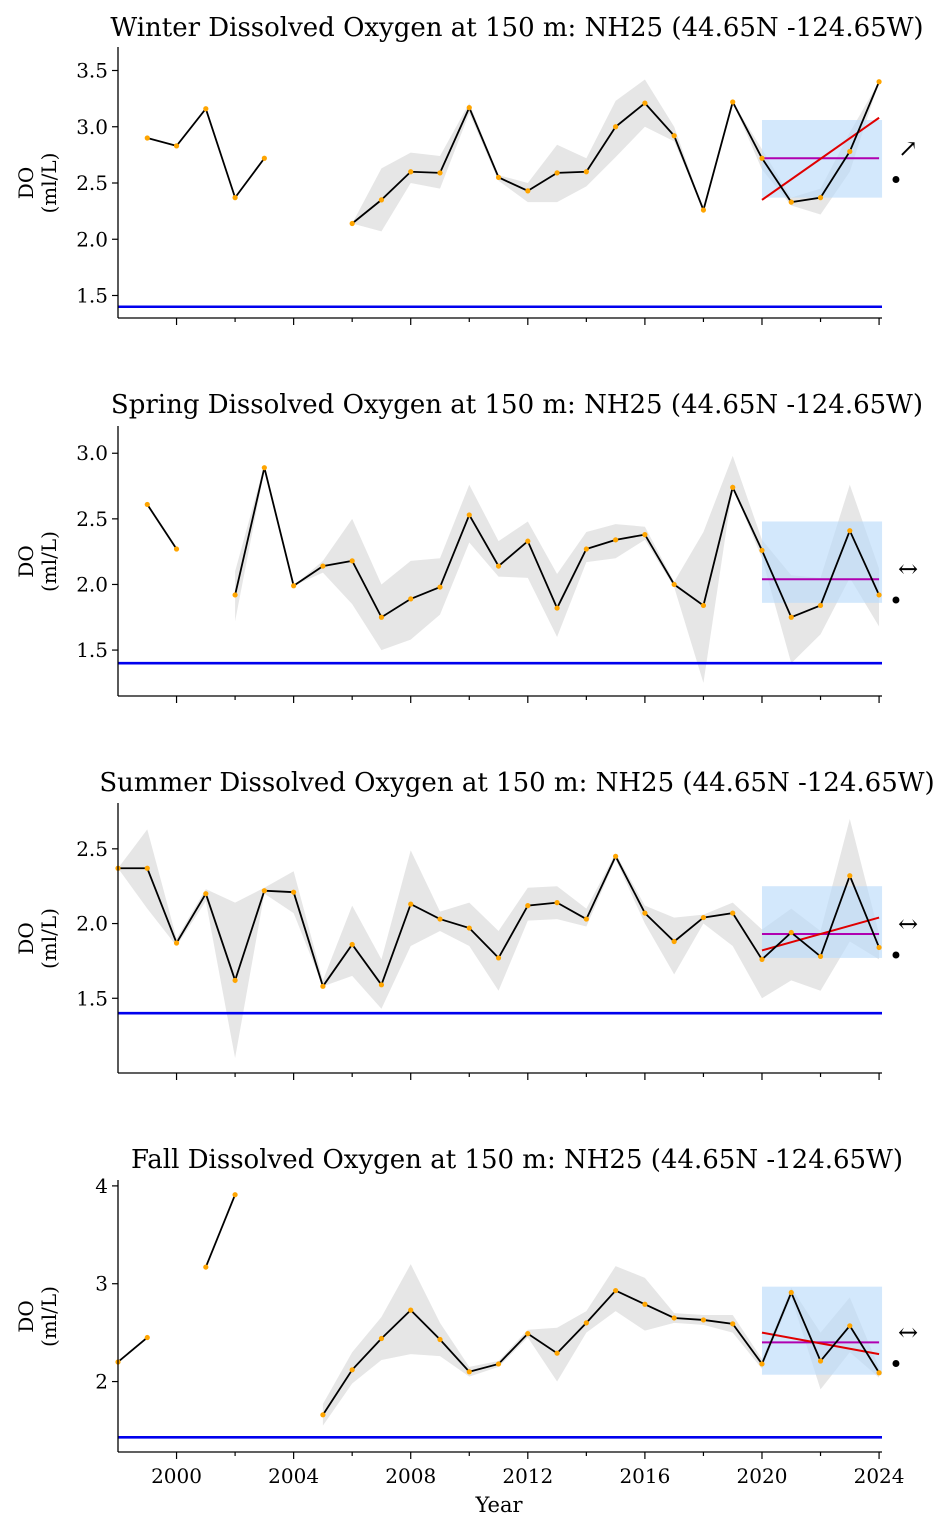 The width and height of the screenshot is (937, 1534). I want to click on y-tick-label: 3, so click(101, 1284).